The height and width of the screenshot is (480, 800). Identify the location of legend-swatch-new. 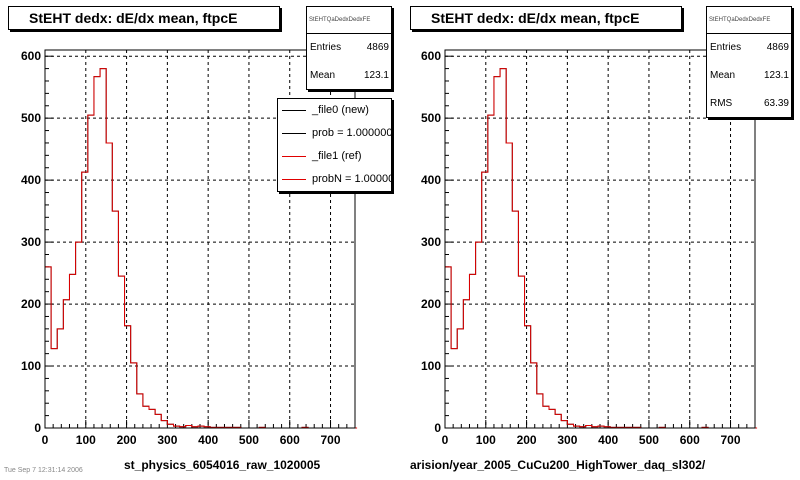
(294, 110).